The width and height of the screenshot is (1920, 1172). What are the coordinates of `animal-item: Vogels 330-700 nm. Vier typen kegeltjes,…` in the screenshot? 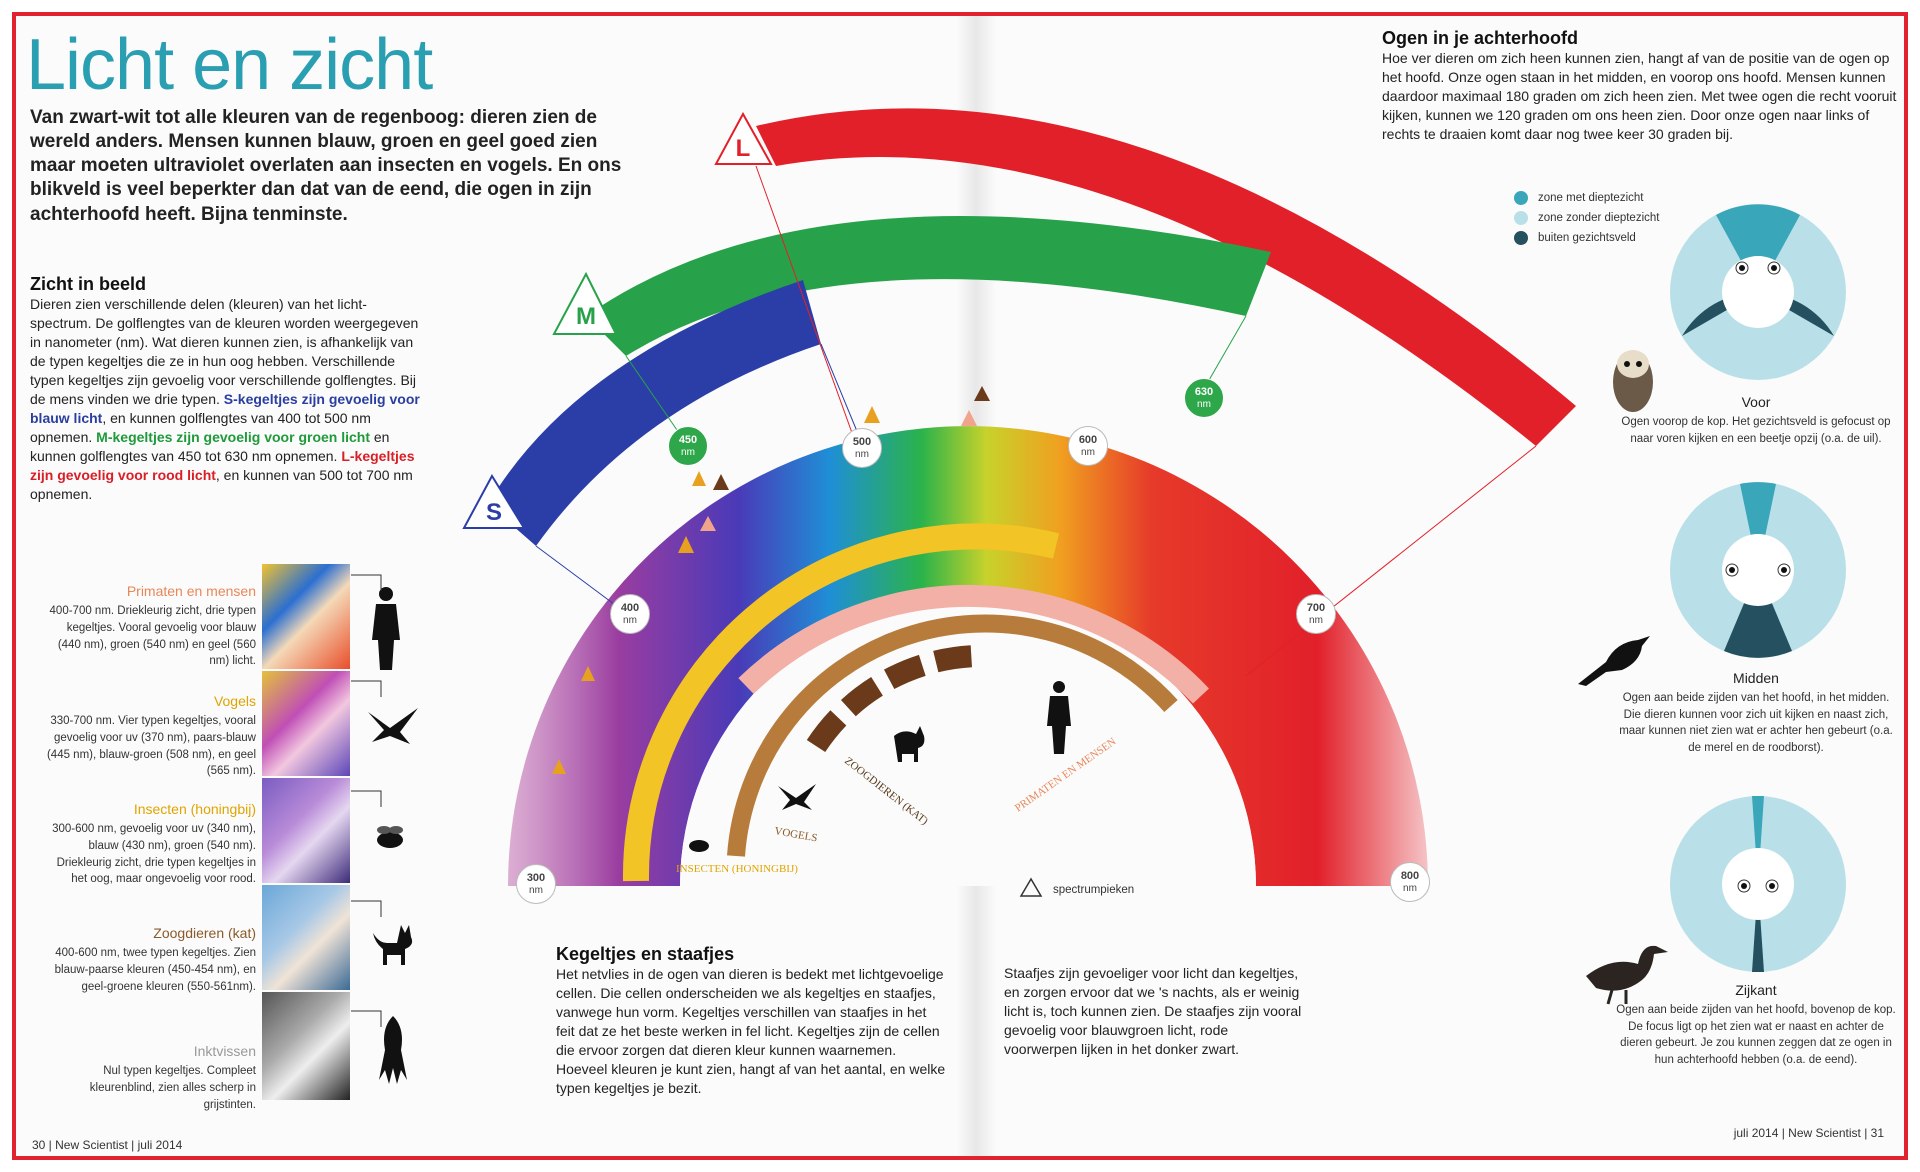 It's located at (151, 735).